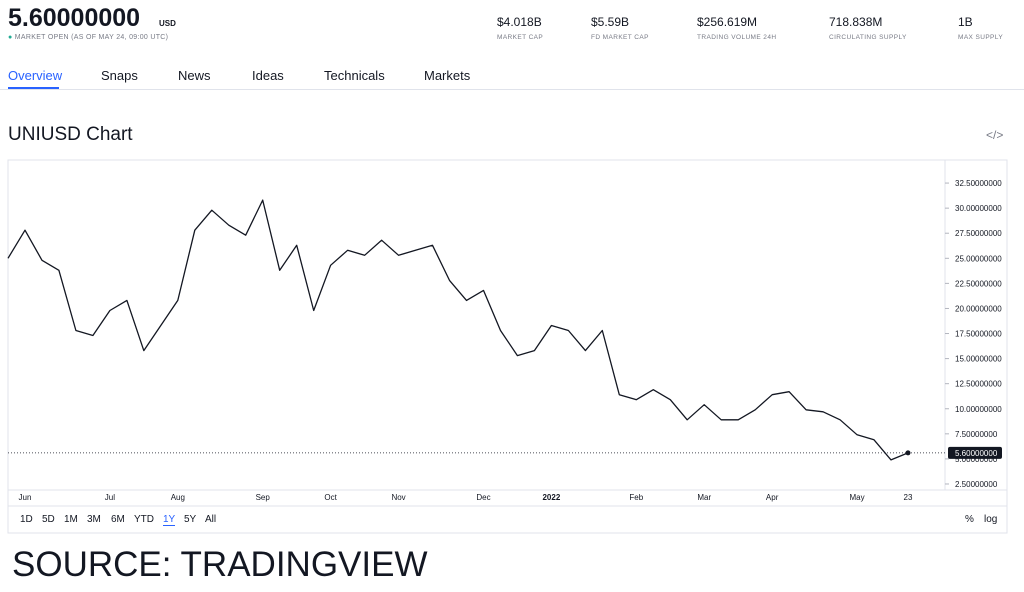 This screenshot has height=592, width=1024. I want to click on scale-button: log, so click(991, 519).